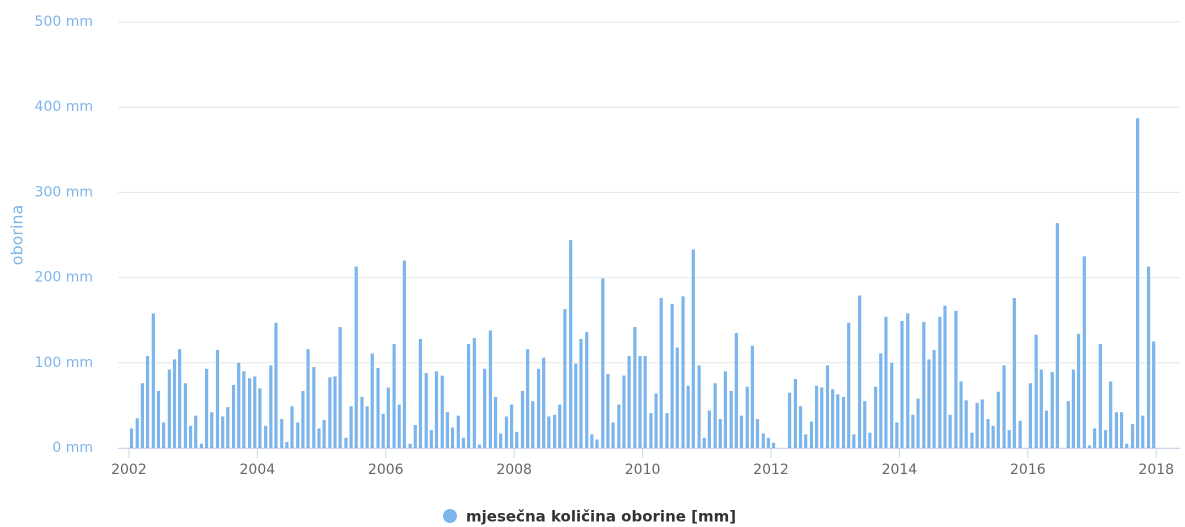 This screenshot has width=1185, height=527. Describe the element at coordinates (64, 363) in the screenshot. I see `y-tick-label: 100 mm` at that location.